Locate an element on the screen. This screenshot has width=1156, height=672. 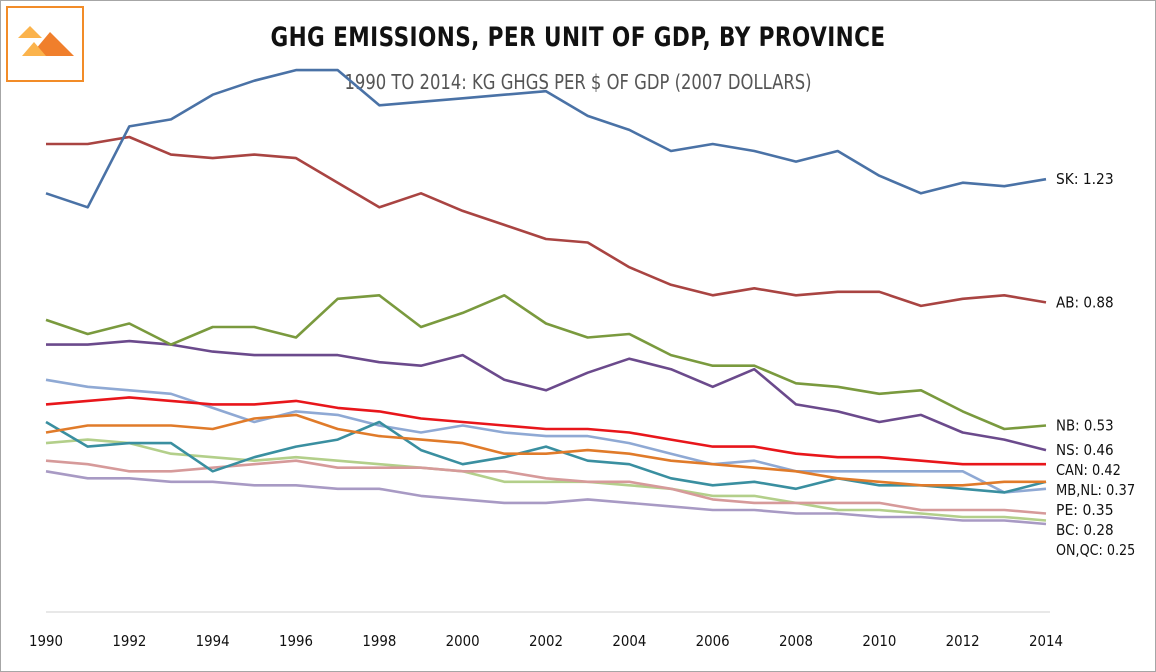
brand-logo is located at coordinates (45, 44).